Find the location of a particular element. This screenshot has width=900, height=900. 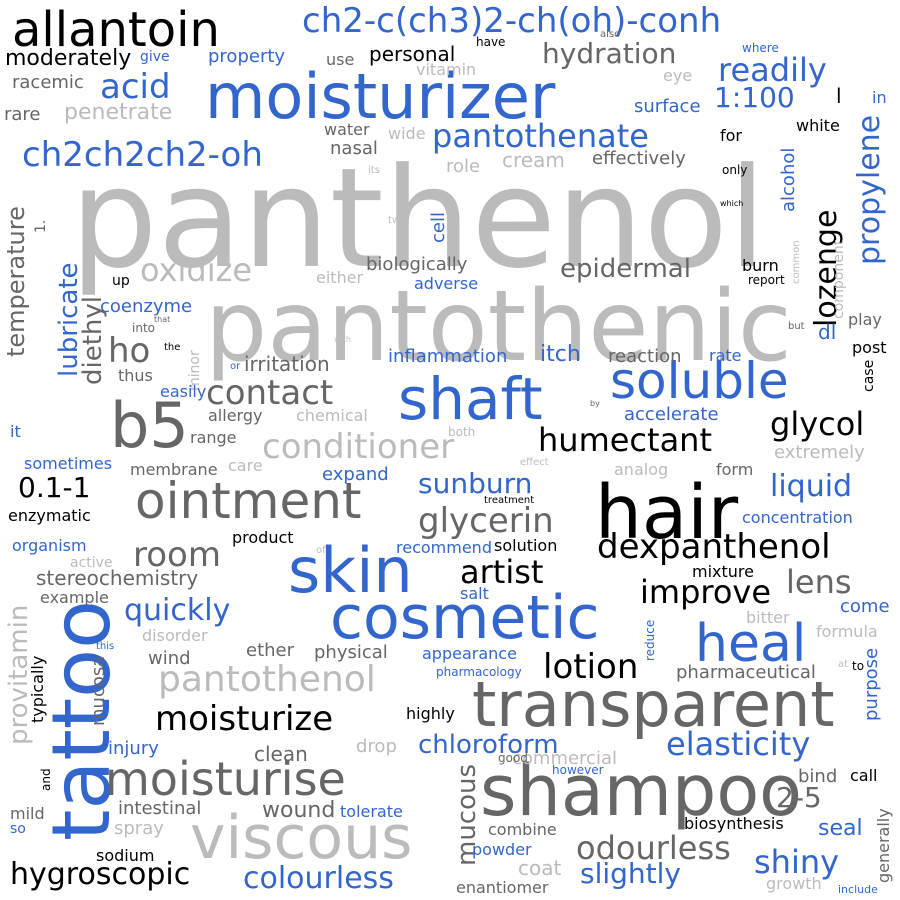

word-wound: wound is located at coordinates (299, 810).